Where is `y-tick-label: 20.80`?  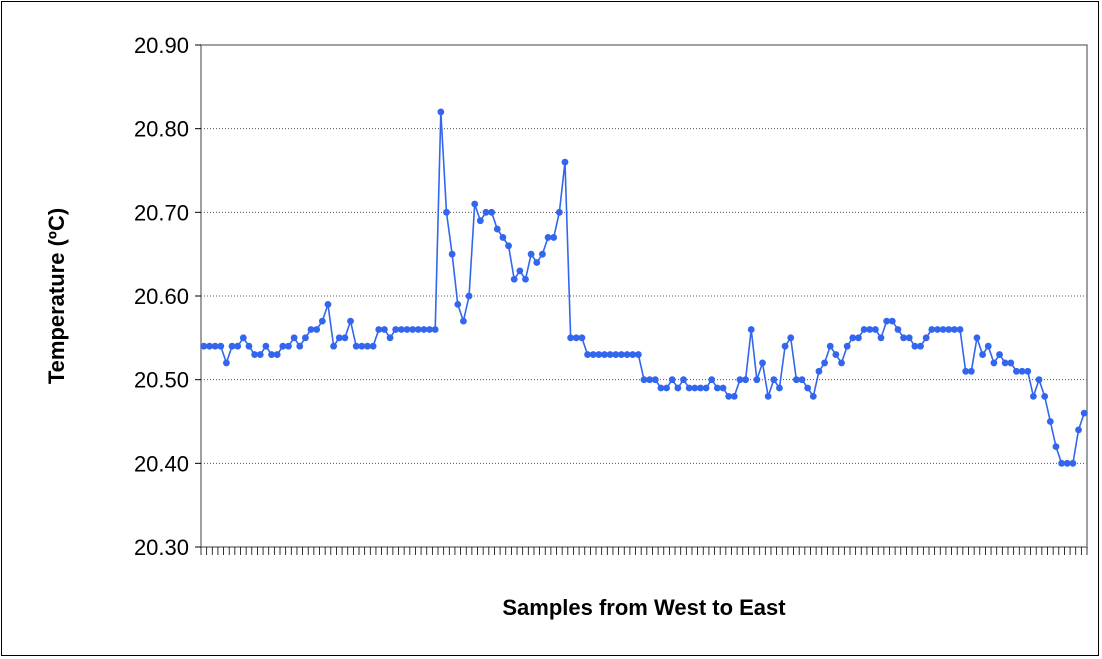
y-tick-label: 20.80 is located at coordinates (161, 129).